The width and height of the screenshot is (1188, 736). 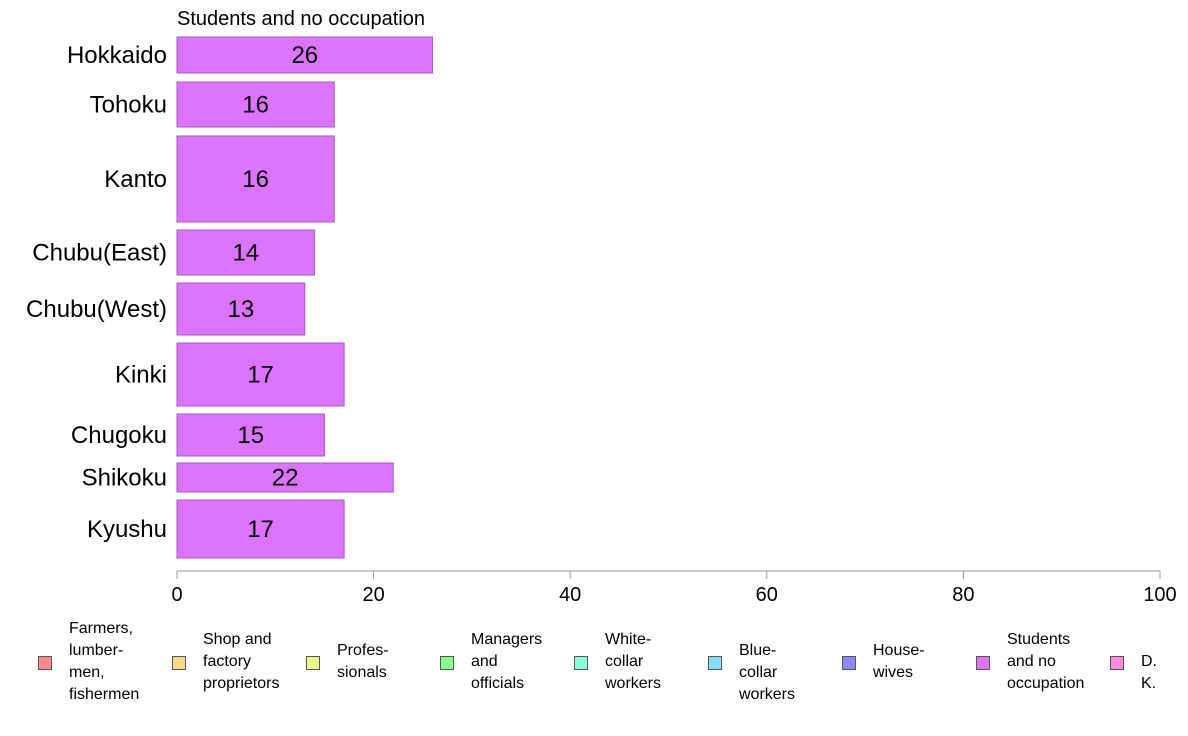 I want to click on category-label: Tohoku, so click(x=128, y=105).